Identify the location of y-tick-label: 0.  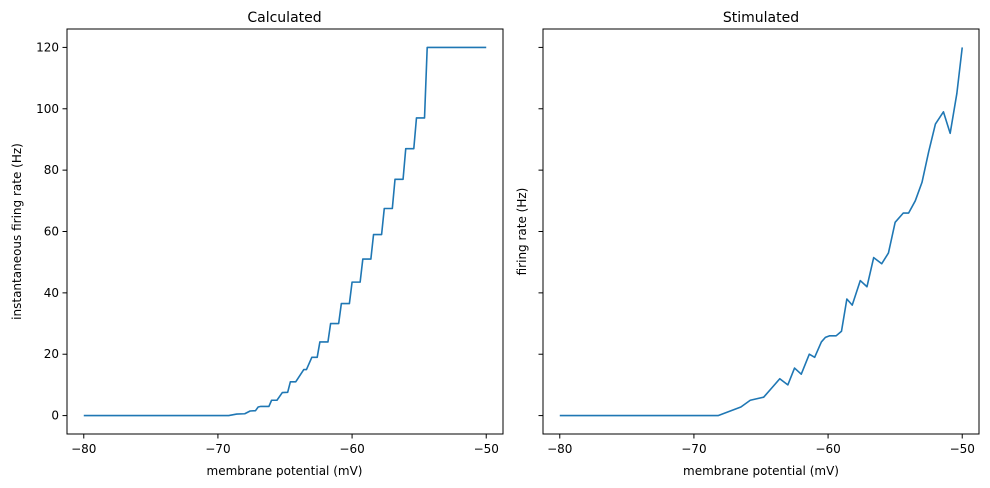
(55, 416).